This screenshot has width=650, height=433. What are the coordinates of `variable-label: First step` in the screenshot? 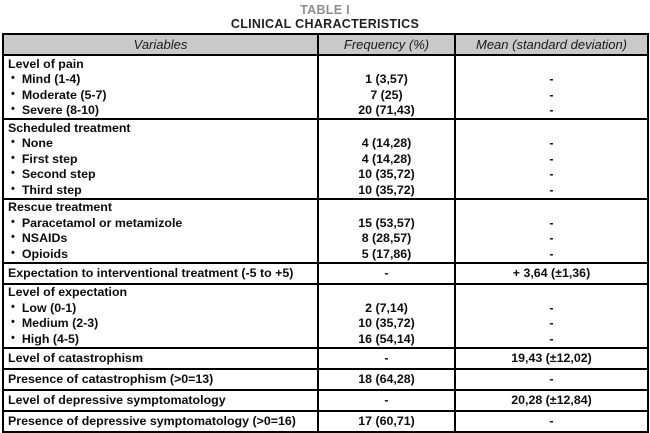 It's located at (49, 158).